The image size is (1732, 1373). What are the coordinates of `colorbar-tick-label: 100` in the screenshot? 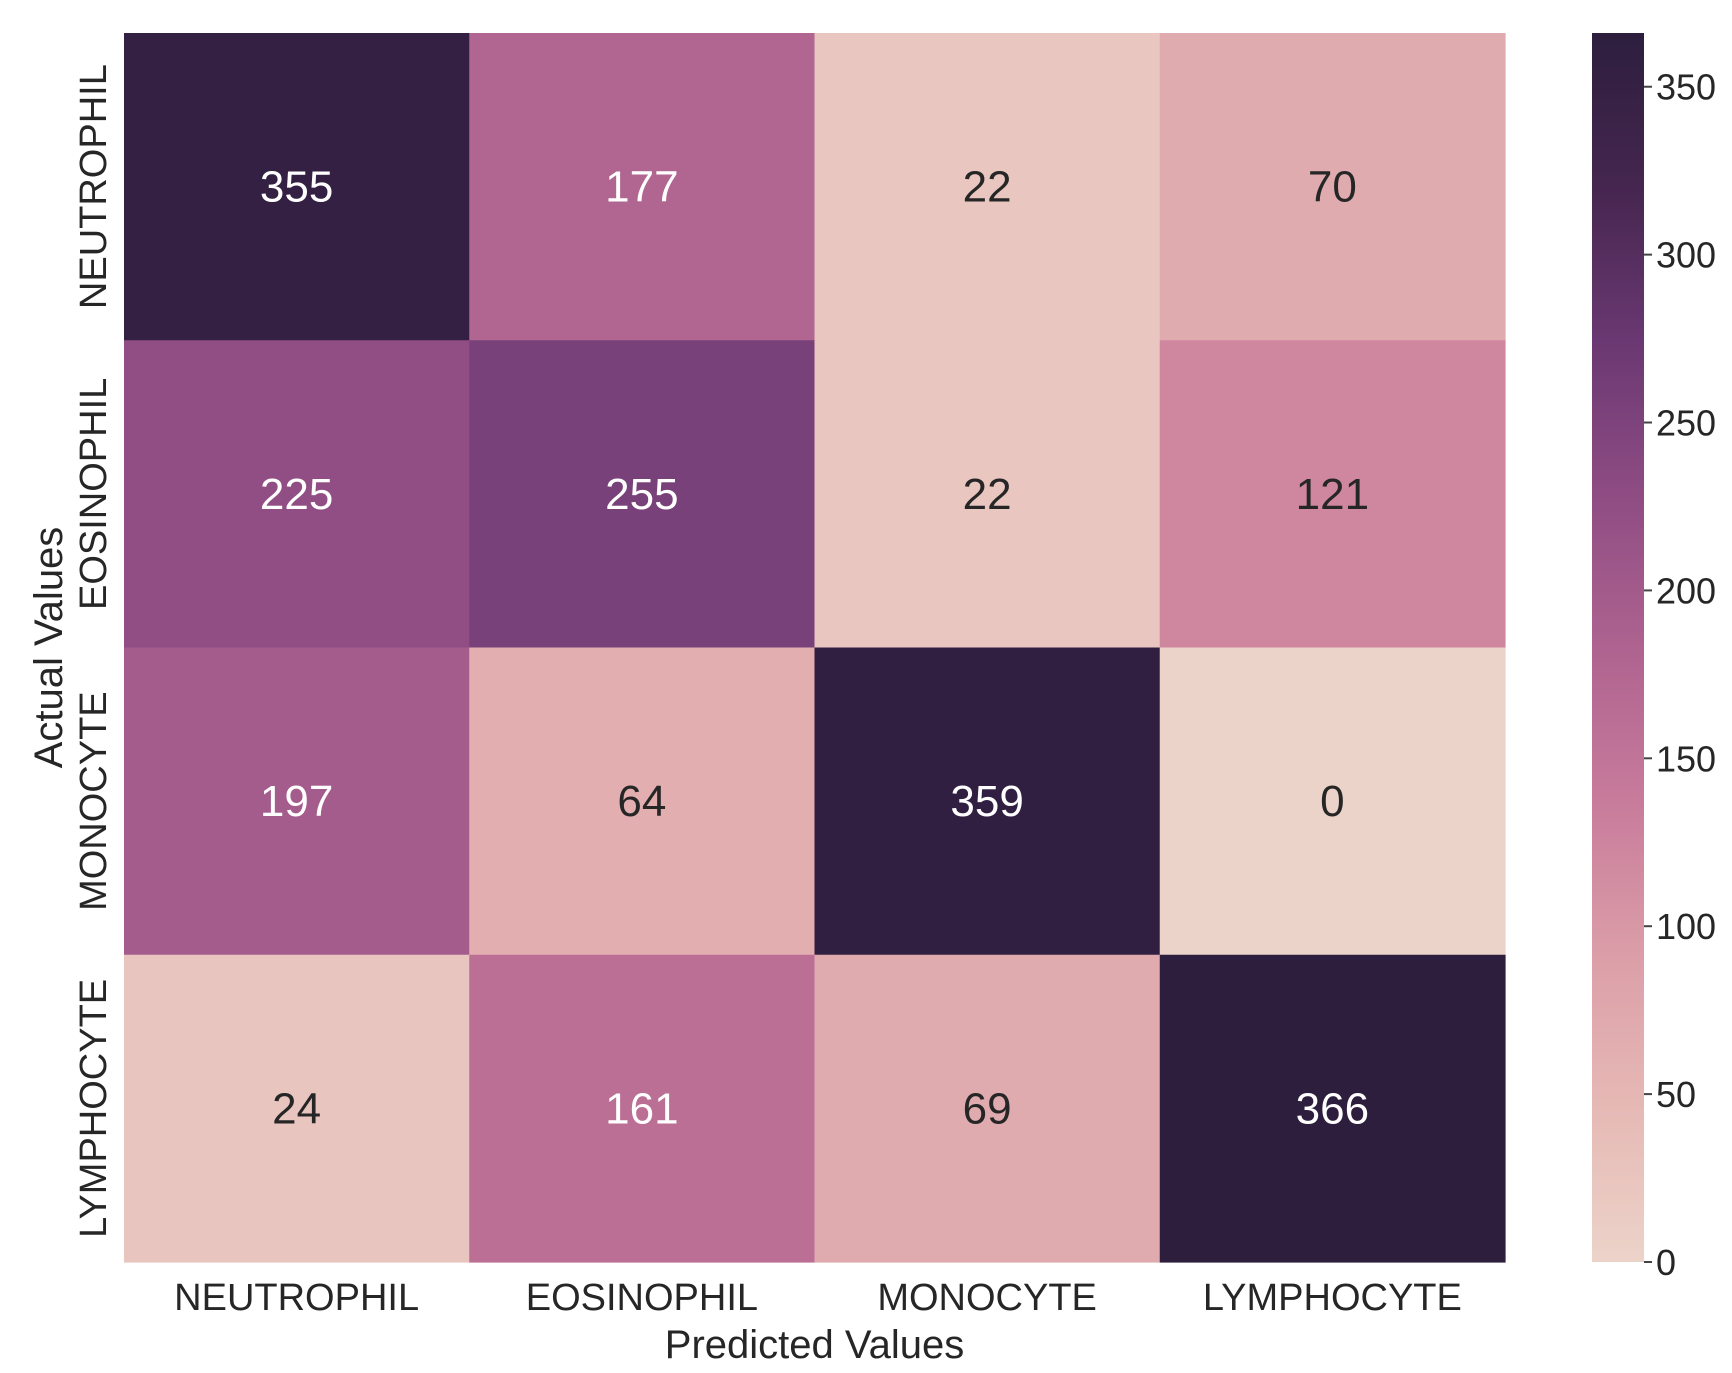 It's located at (1686, 926).